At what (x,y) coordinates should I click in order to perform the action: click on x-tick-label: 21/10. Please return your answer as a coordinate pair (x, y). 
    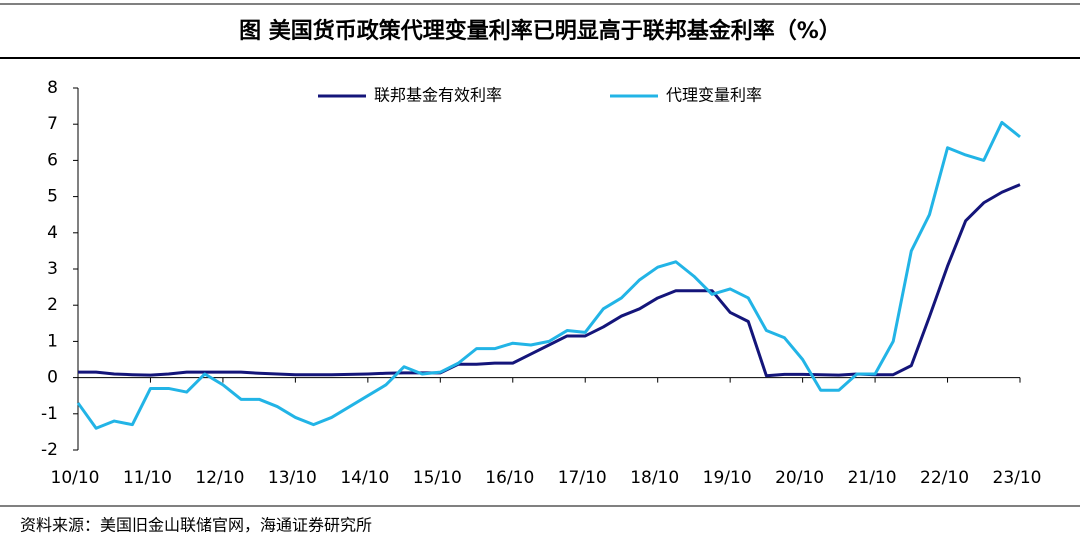
    Looking at the image, I should click on (872, 478).